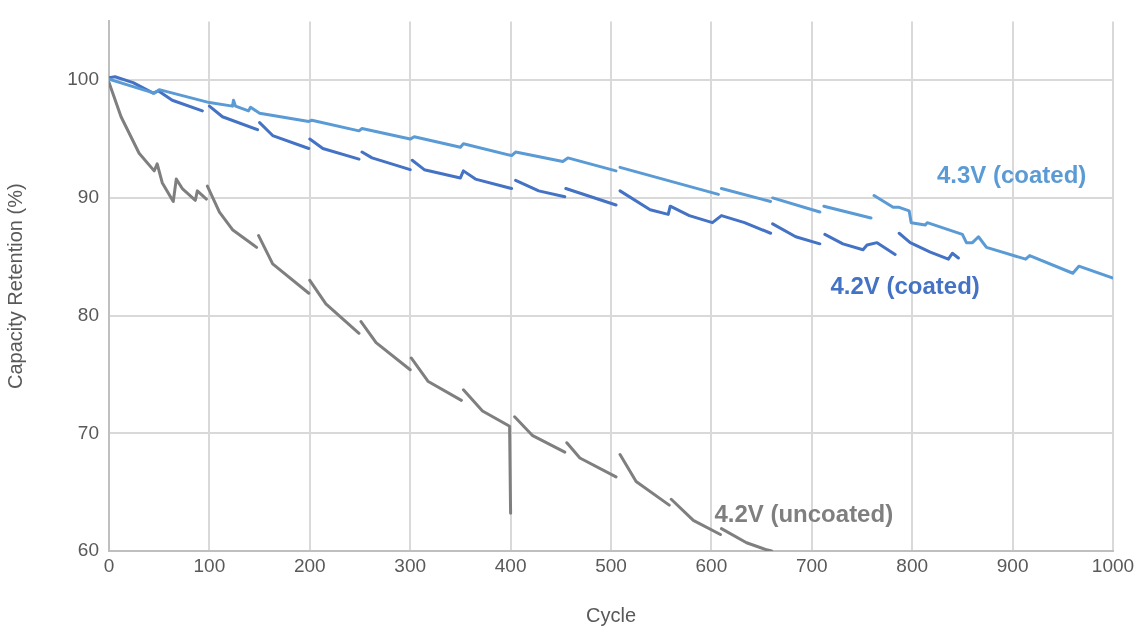 This screenshot has height=632, width=1141. Describe the element at coordinates (1012, 565) in the screenshot. I see `x-tick-label: 900` at that location.